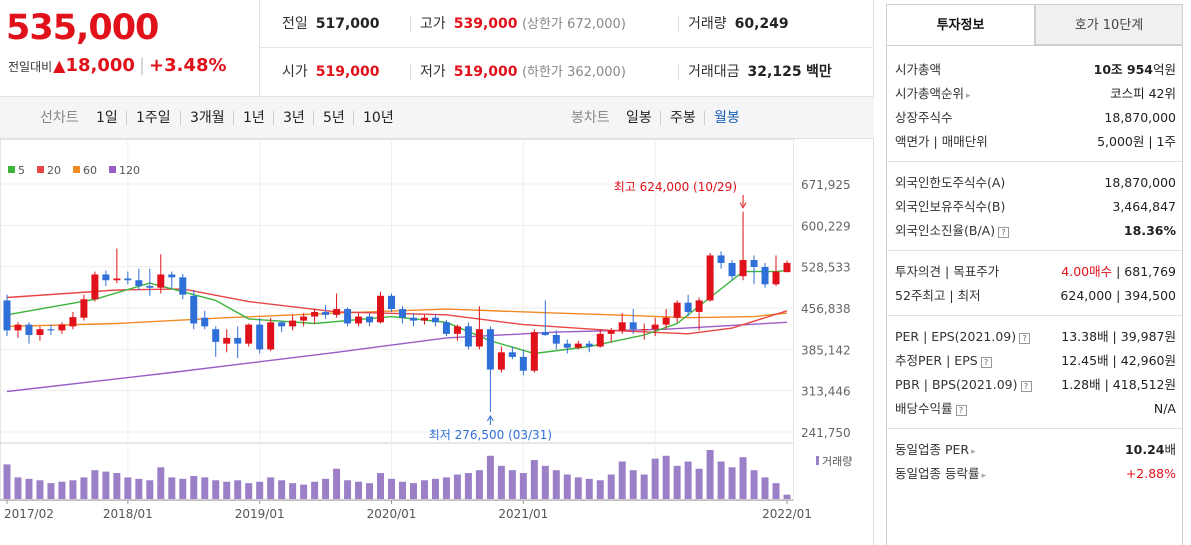 The height and width of the screenshot is (545, 1191). What do you see at coordinates (294, 118) in the screenshot?
I see `tab-3year: 3년` at bounding box center [294, 118].